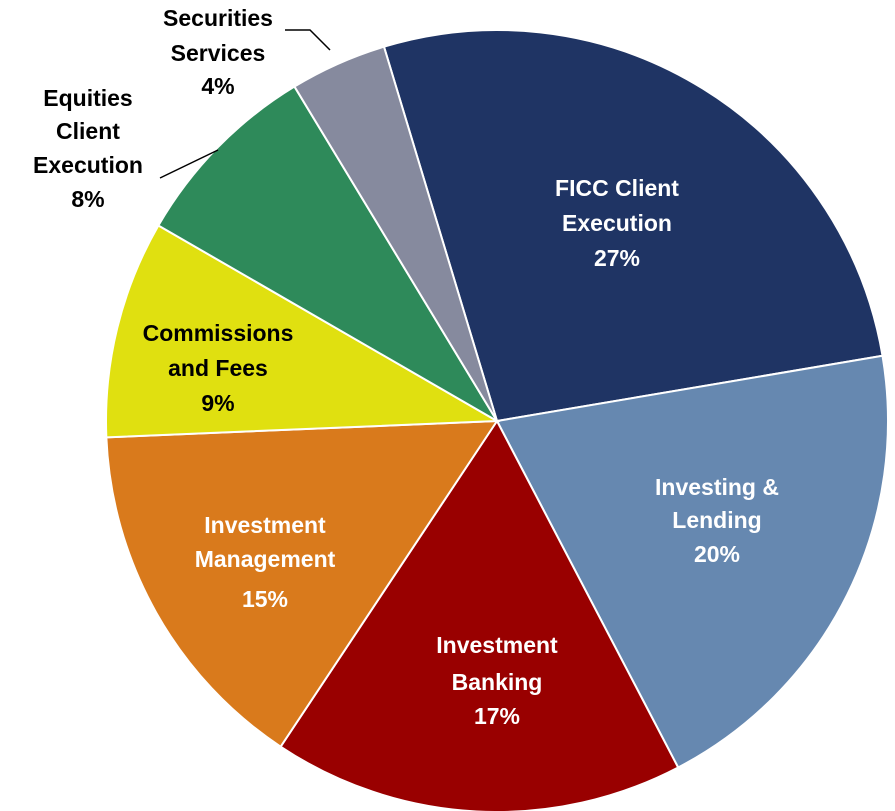 Image resolution: width=895 pixels, height=811 pixels. I want to click on slice-label: Investment Banking, so click(497, 663).